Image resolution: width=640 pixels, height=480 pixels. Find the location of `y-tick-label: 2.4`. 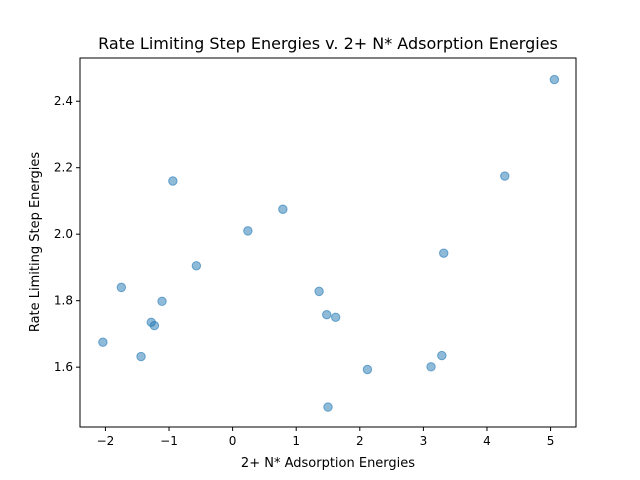

y-tick-label: 2.4 is located at coordinates (63, 101).